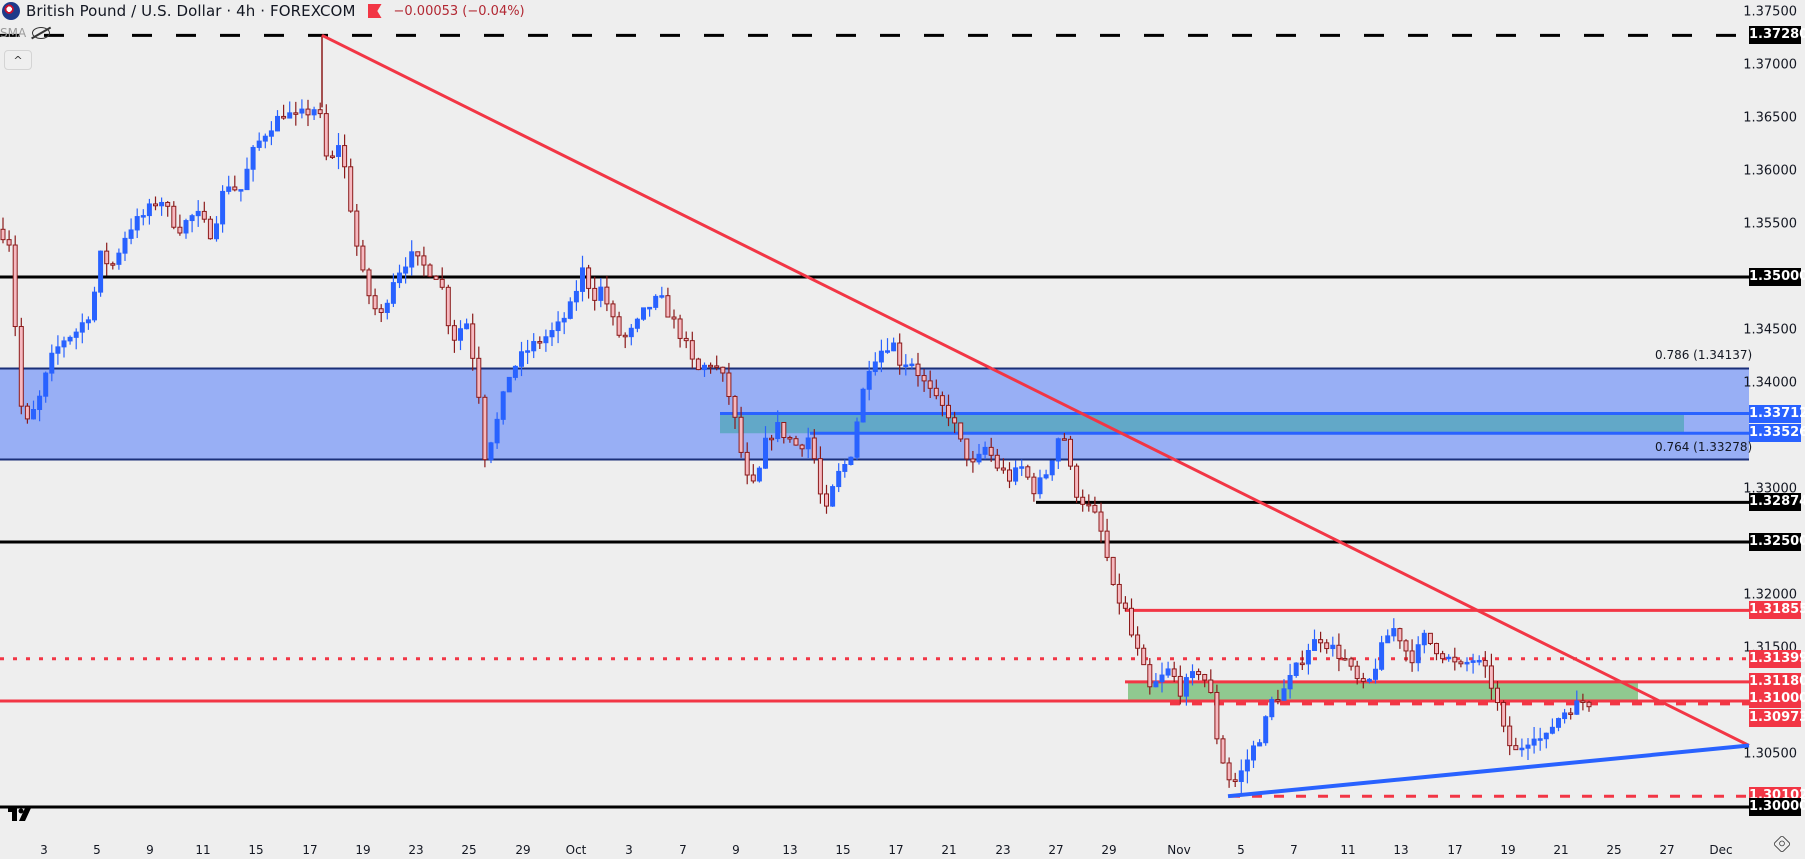 The width and height of the screenshot is (1805, 859). Describe the element at coordinates (1488, 771) in the screenshot. I see `support-trendline` at that location.